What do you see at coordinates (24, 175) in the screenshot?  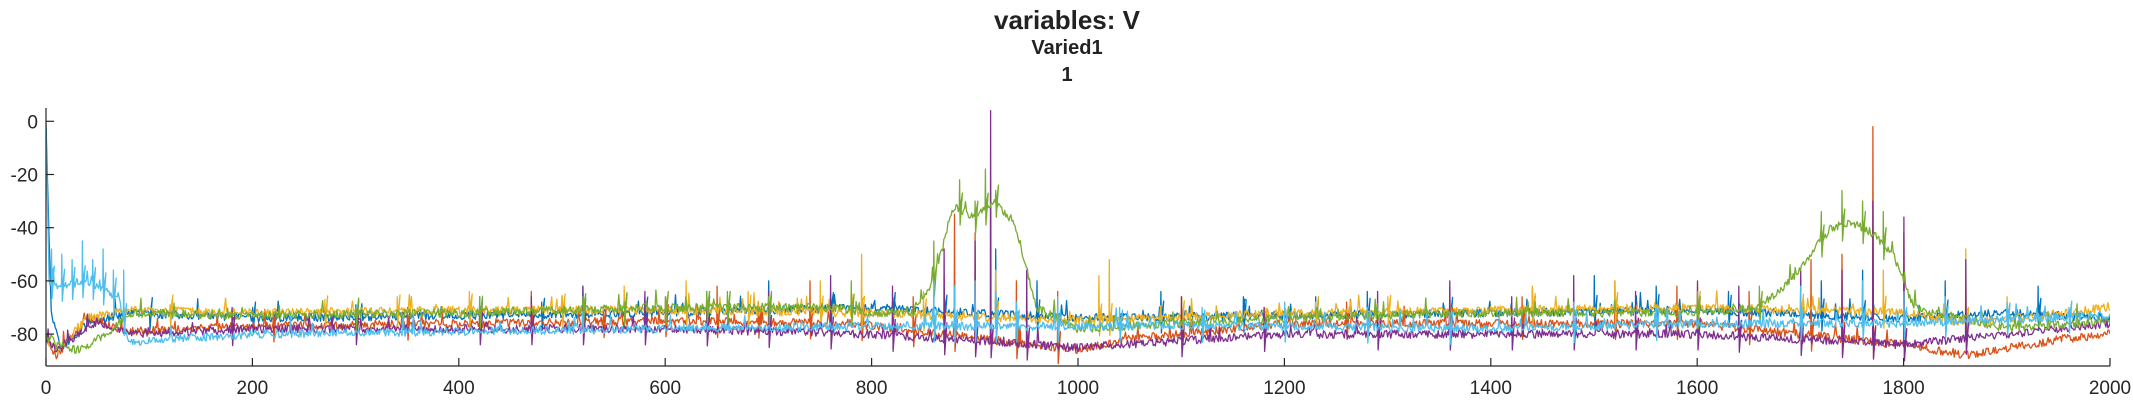 I see `y-tick-label: -20` at bounding box center [24, 175].